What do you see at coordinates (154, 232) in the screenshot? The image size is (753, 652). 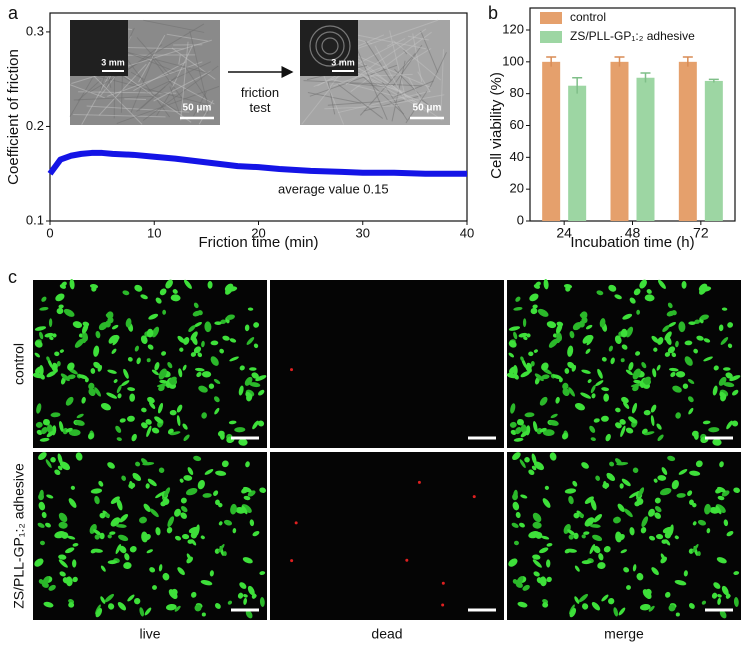 I see `x-tick-label: 10` at bounding box center [154, 232].